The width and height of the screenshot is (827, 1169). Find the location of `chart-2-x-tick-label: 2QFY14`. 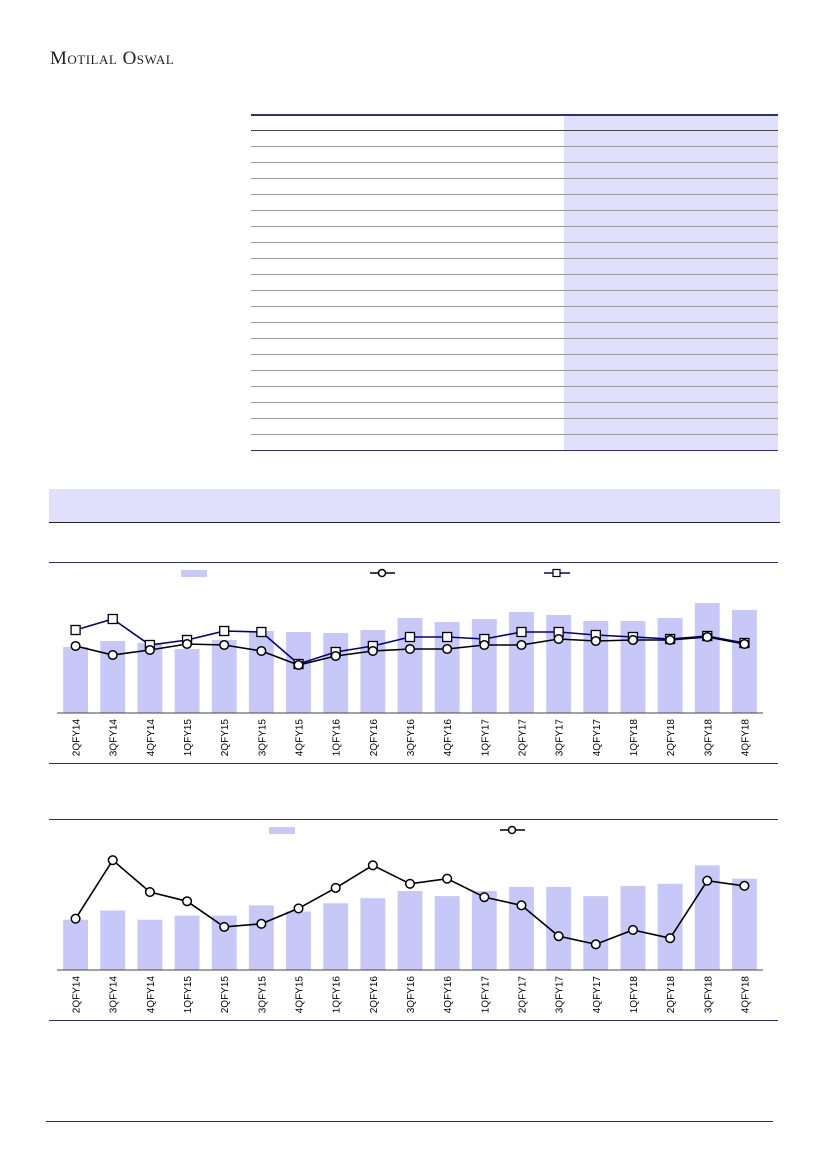

chart-2-x-tick-label: 2QFY14 is located at coordinates (77, 995).